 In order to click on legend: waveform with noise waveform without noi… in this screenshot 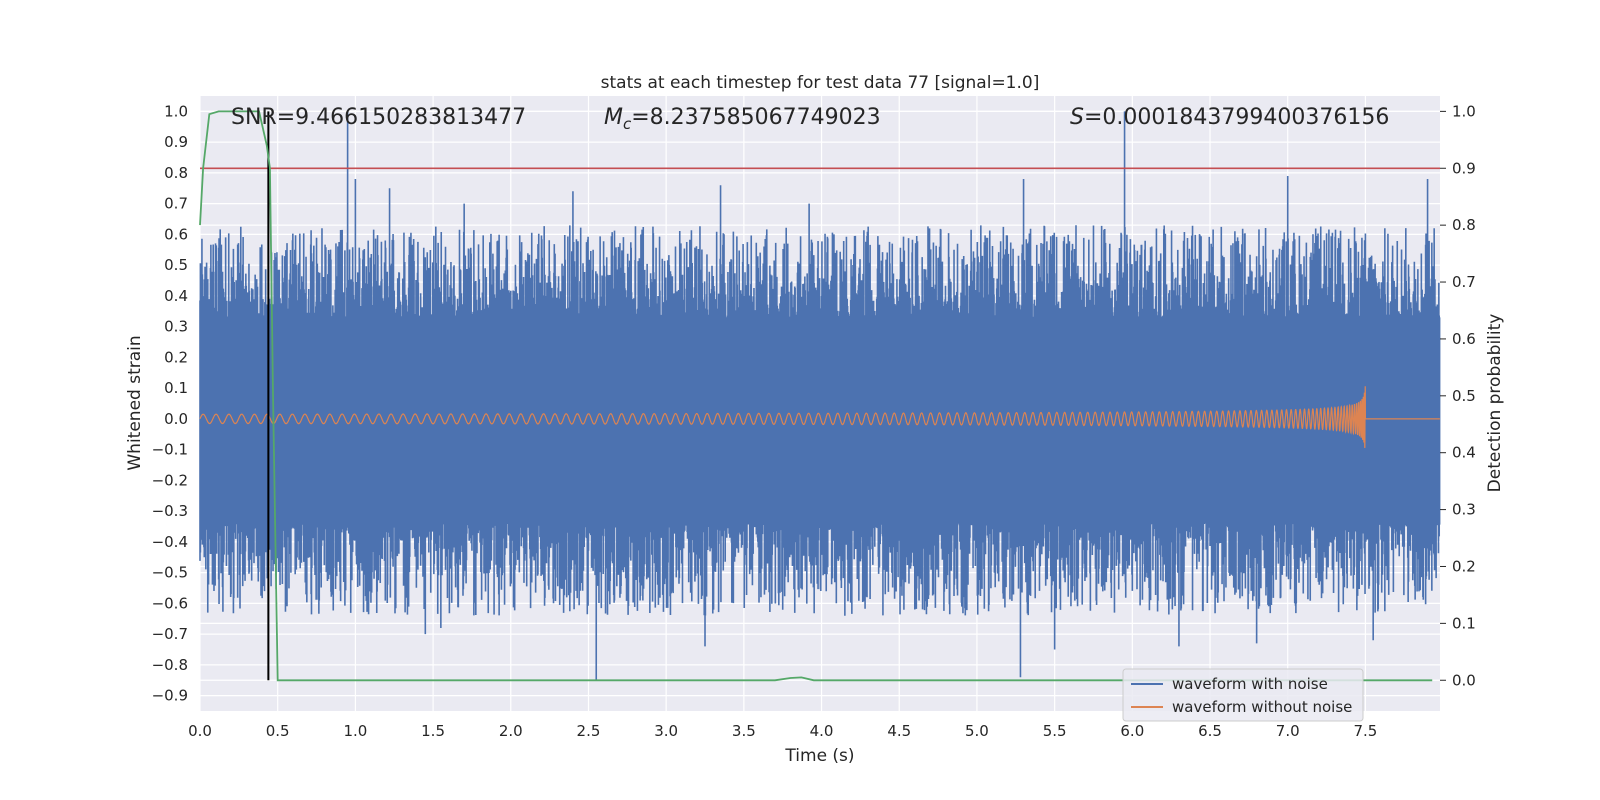, I will do `click(1243, 695)`.